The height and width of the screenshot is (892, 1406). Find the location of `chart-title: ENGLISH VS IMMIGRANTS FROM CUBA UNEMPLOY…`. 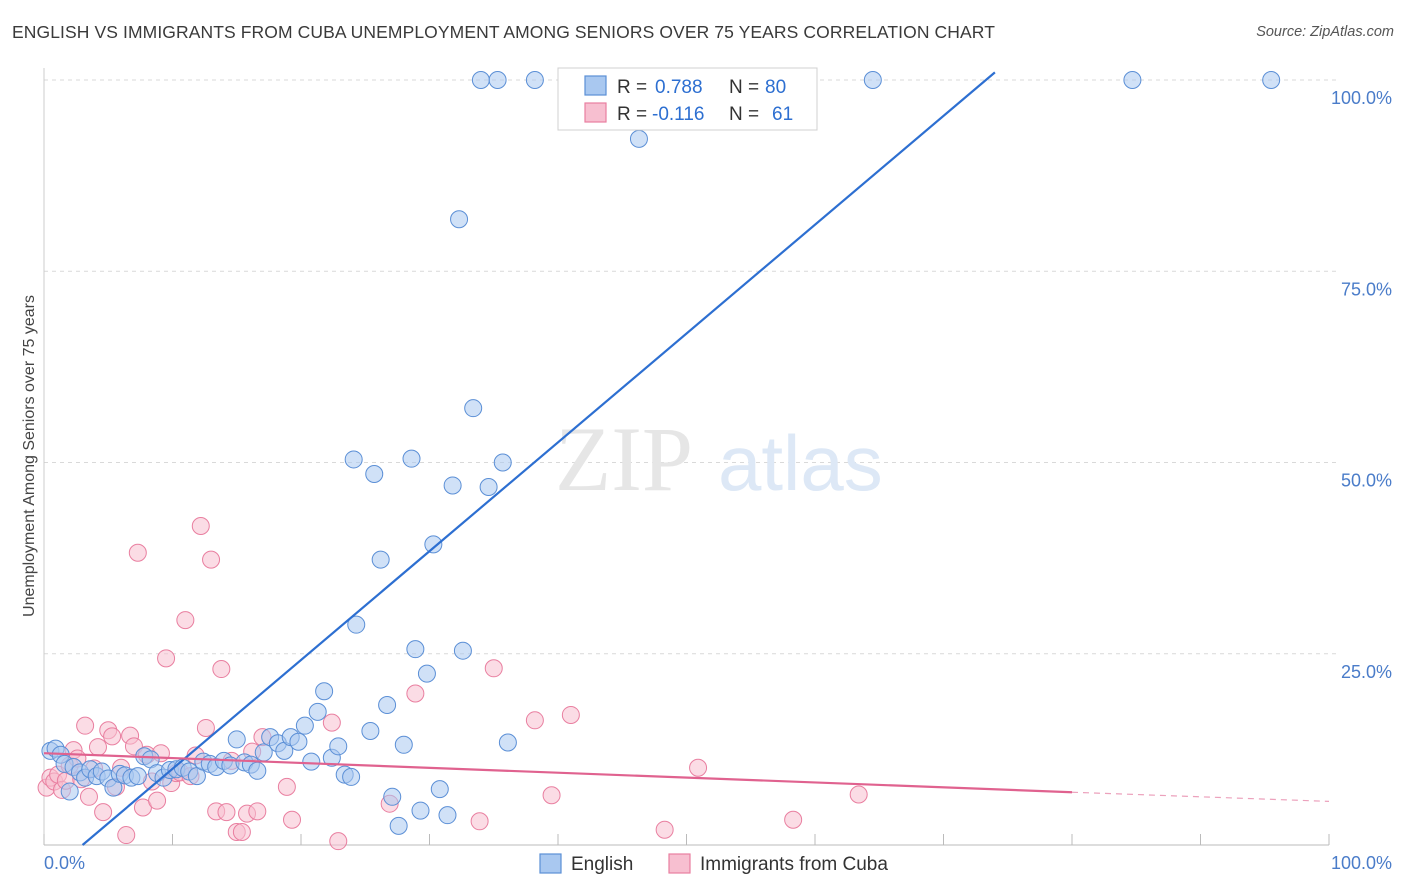

chart-title: ENGLISH VS IMMIGRANTS FROM CUBA UNEMPLOY… is located at coordinates (504, 32).